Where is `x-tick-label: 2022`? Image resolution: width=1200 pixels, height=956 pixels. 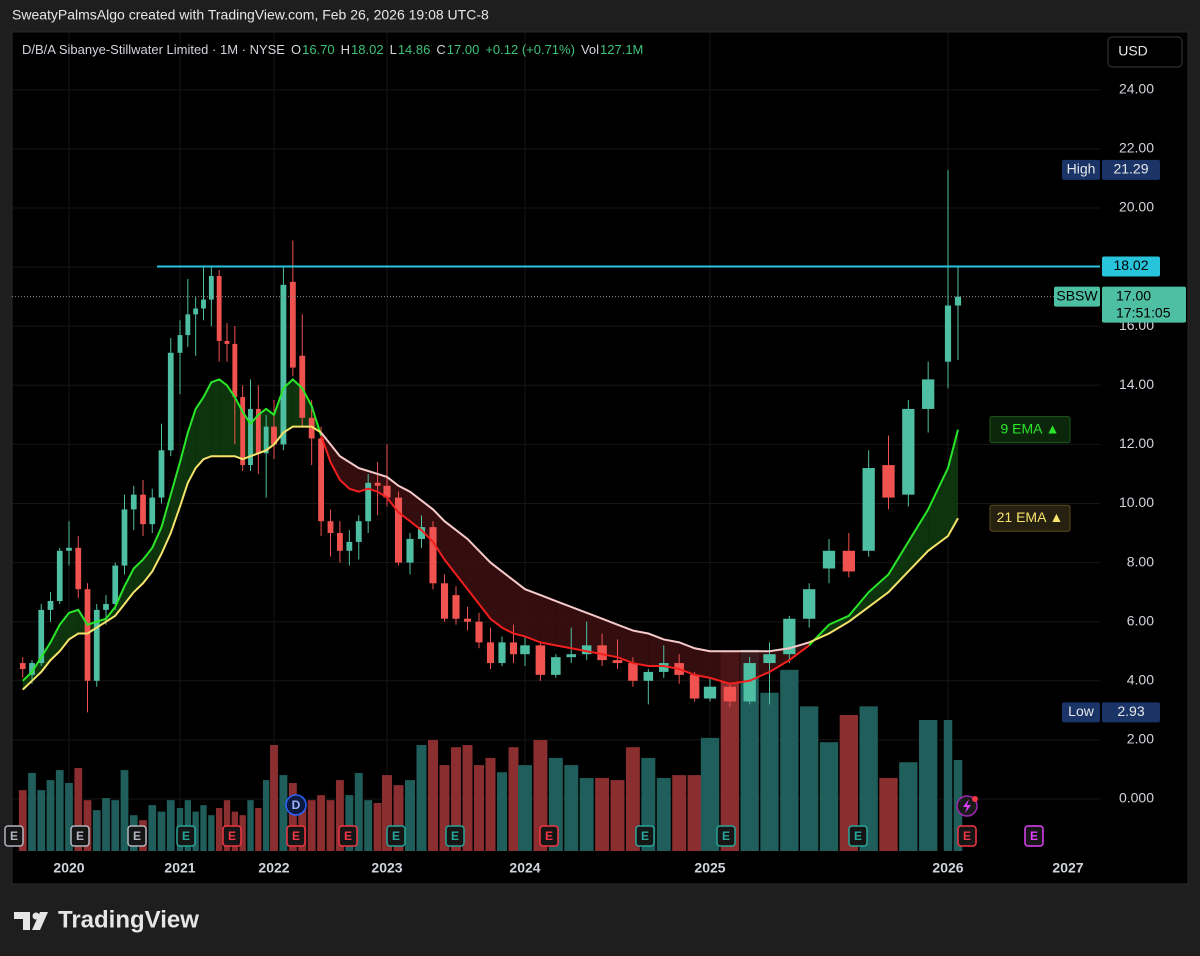 x-tick-label: 2022 is located at coordinates (273, 868).